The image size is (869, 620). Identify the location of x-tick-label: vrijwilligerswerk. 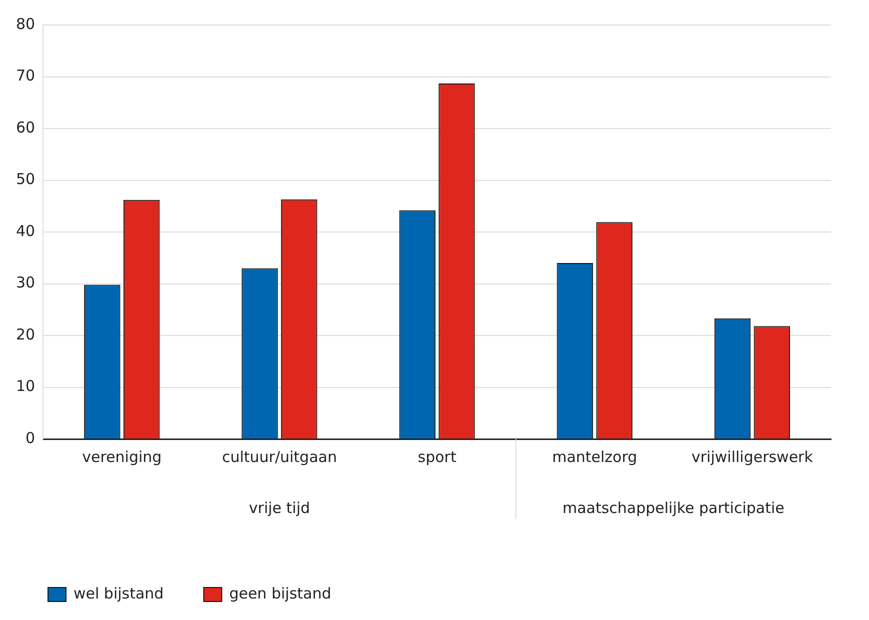
(753, 457).